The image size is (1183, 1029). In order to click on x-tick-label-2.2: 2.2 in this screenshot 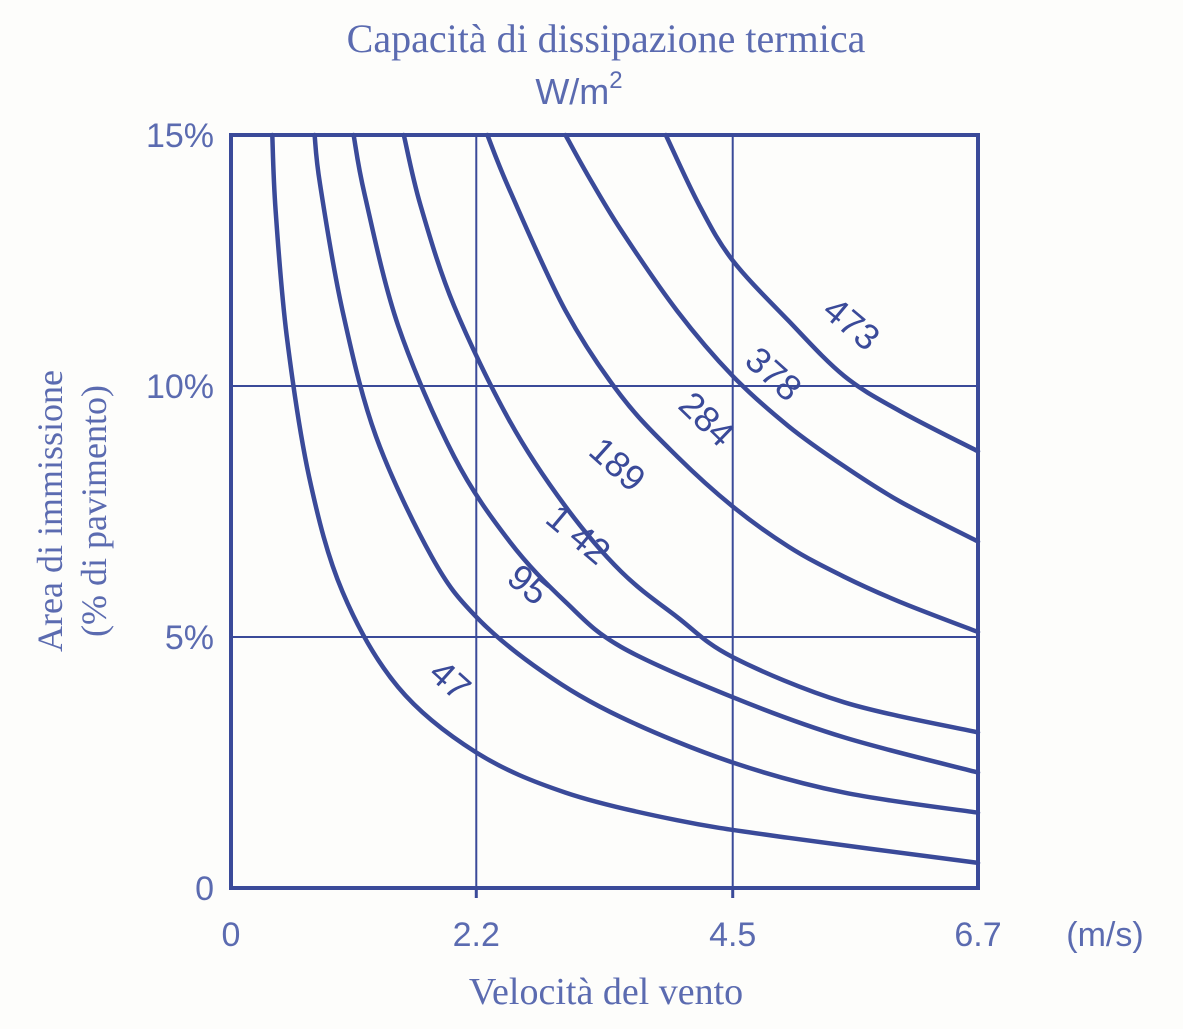, I will do `click(476, 935)`.